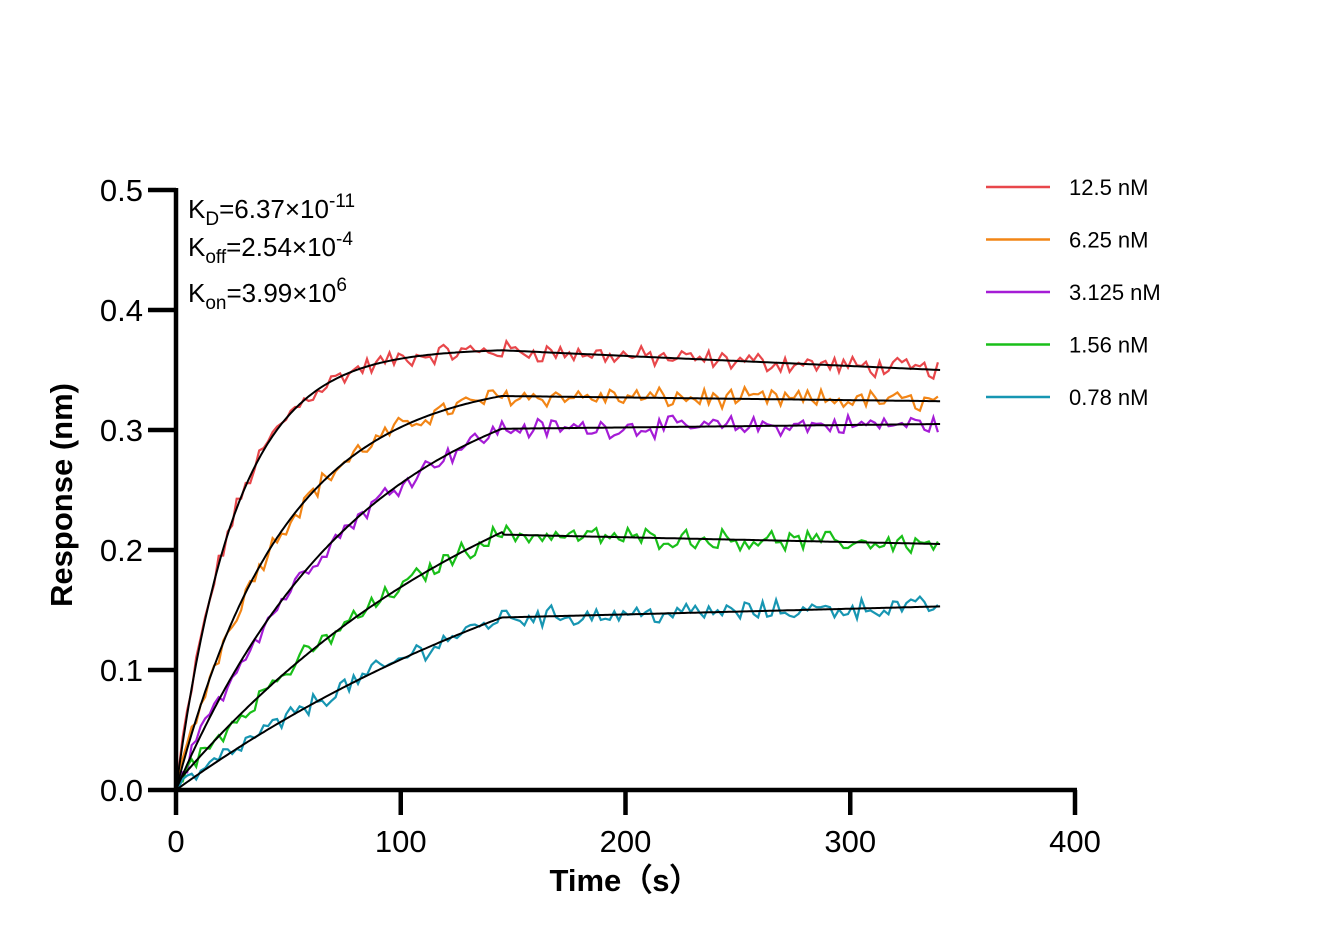 The image size is (1328, 943). What do you see at coordinates (61, 495) in the screenshot?
I see `y-axis-title: Response (nm)` at bounding box center [61, 495].